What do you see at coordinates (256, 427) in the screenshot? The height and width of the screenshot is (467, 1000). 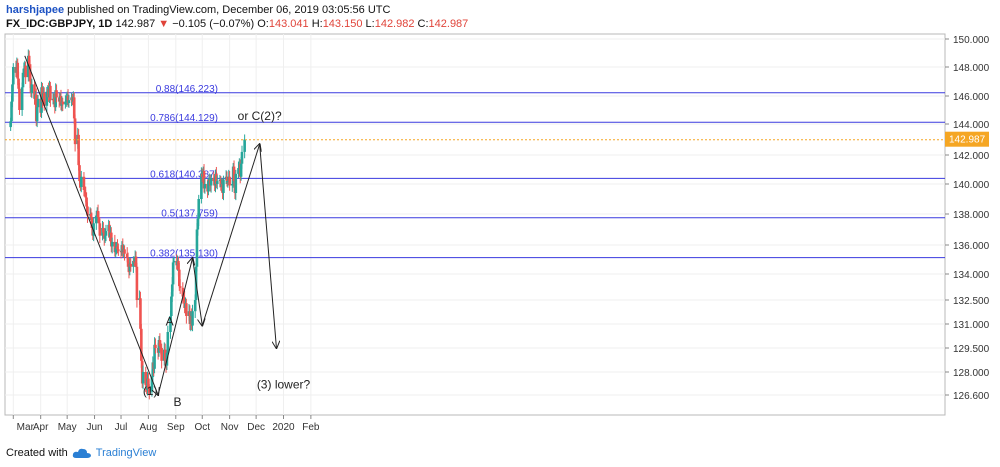 I see `x-tick-label: Dec` at bounding box center [256, 427].